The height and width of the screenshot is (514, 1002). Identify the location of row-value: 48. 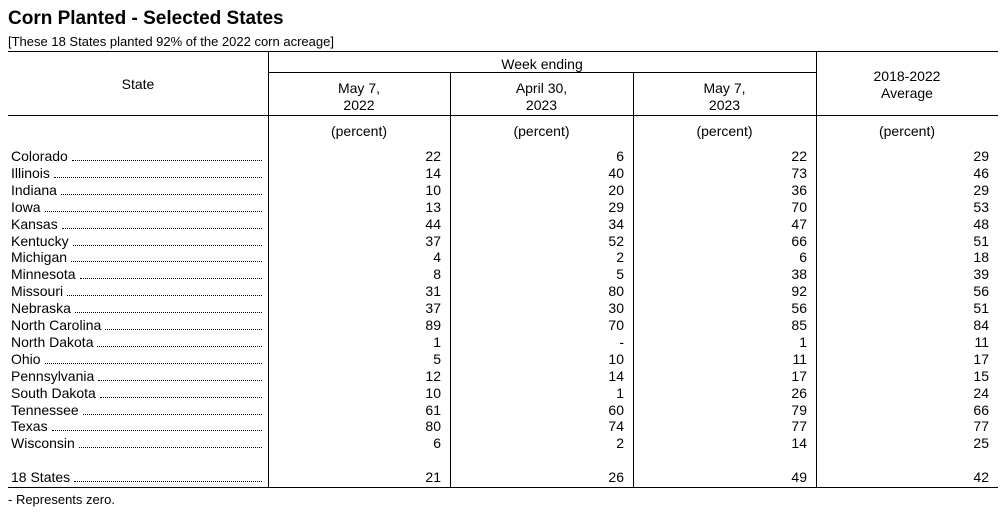
(981, 223).